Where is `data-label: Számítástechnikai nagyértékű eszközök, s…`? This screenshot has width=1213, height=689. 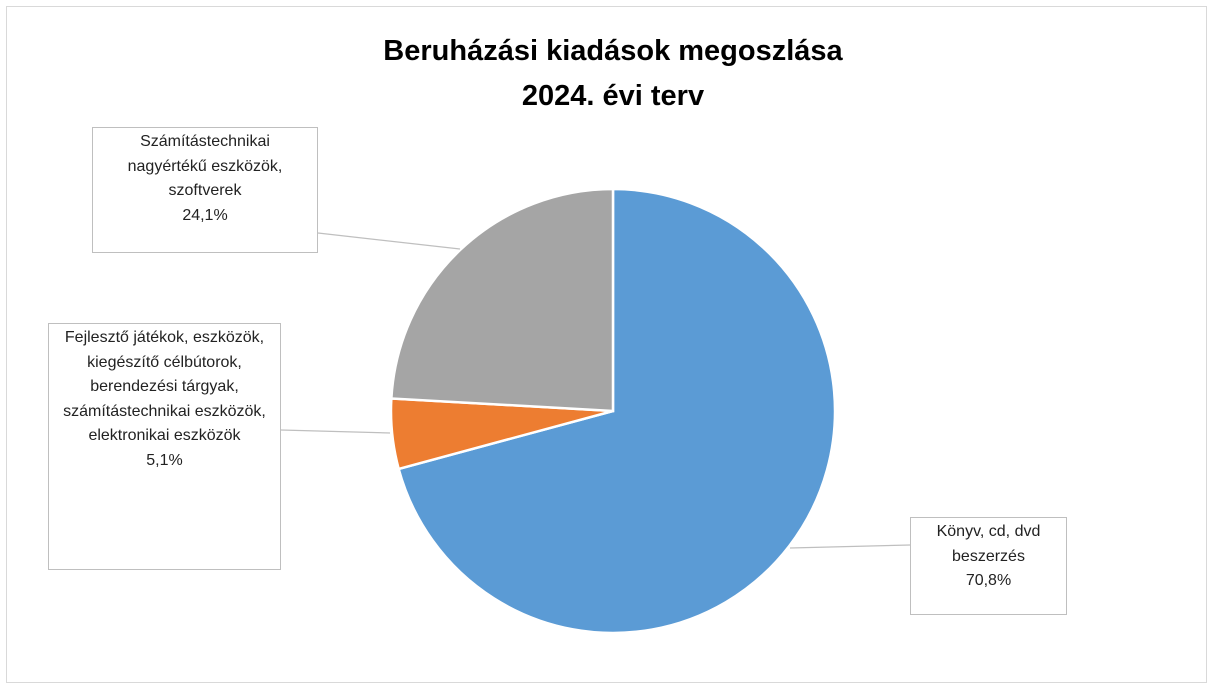
data-label: Számítástechnikai nagyértékű eszközök, s… is located at coordinates (205, 190).